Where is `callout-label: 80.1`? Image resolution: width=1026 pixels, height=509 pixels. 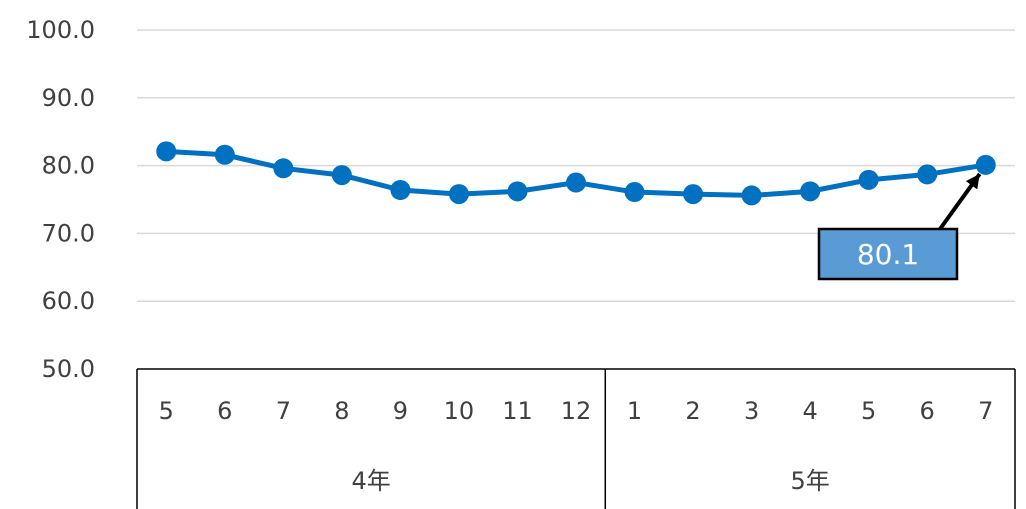 callout-label: 80.1 is located at coordinates (888, 254).